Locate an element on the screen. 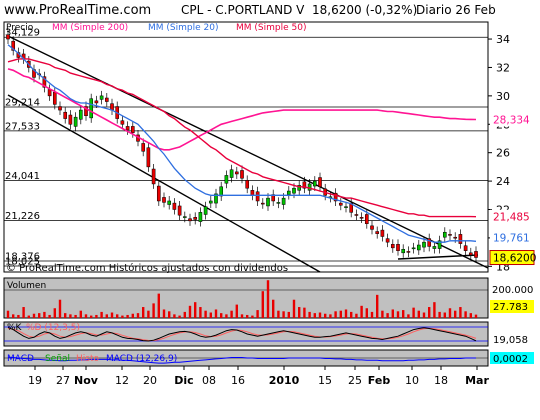 The width and height of the screenshot is (540, 420). site-name: www.ProRealTime.com is located at coordinates (77, 10).